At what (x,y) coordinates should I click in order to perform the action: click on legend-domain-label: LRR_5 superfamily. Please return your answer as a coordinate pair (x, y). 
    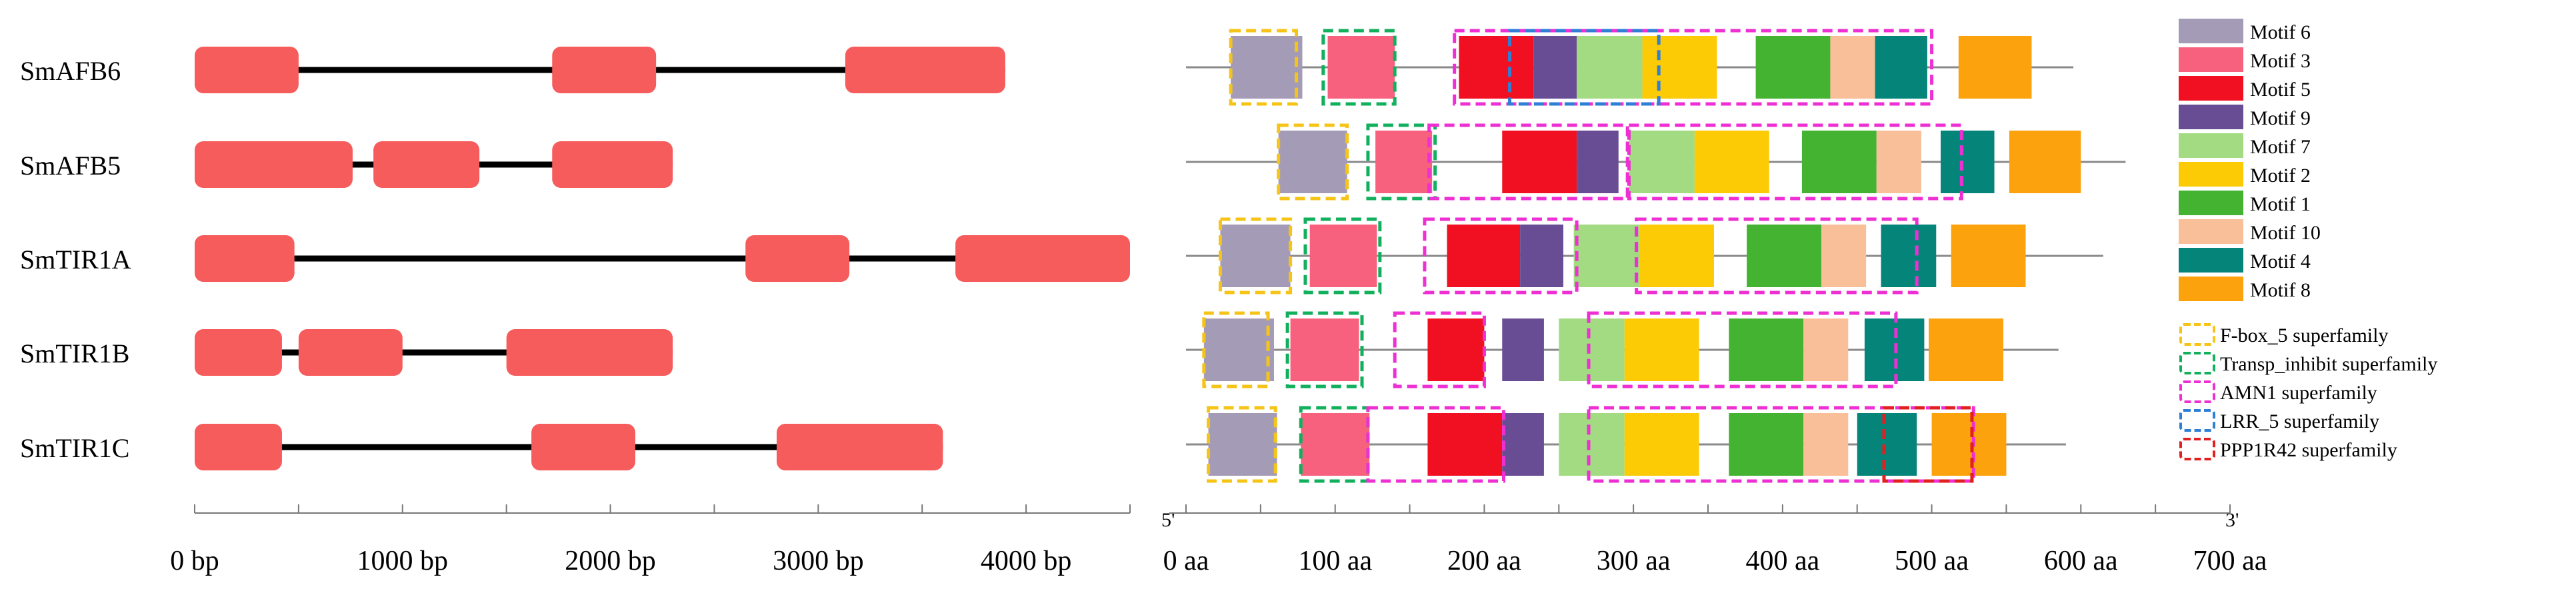
    Looking at the image, I should click on (2299, 421).